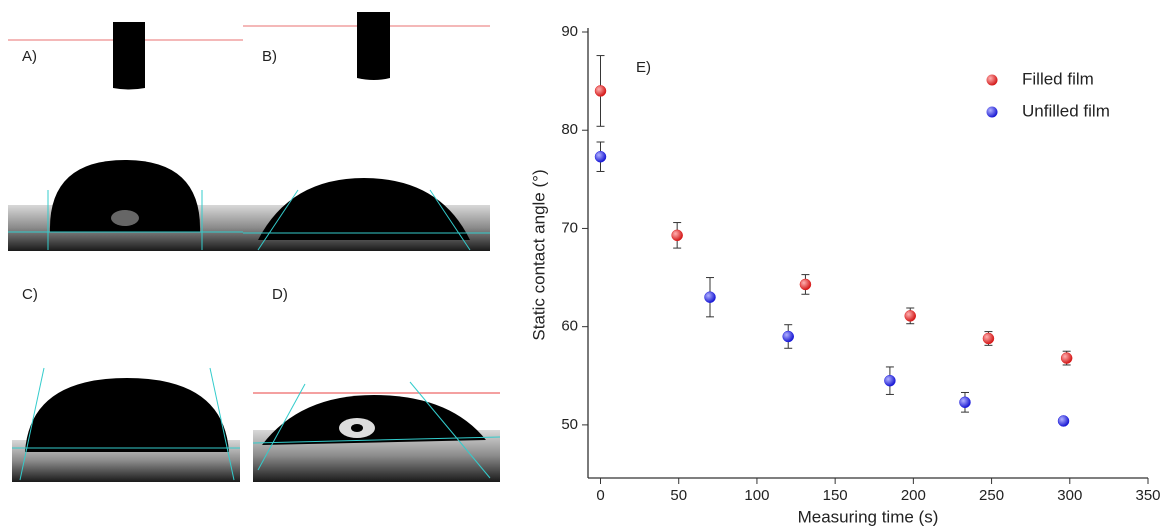  I want to click on x-tick-label: 100, so click(756, 495).